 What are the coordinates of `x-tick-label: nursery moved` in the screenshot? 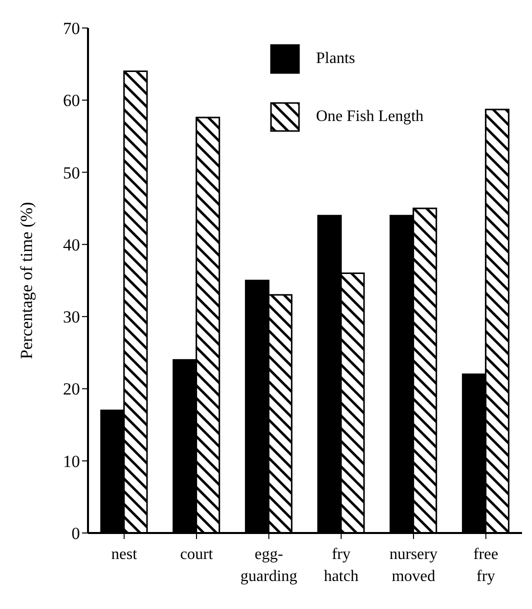 It's located at (414, 565).